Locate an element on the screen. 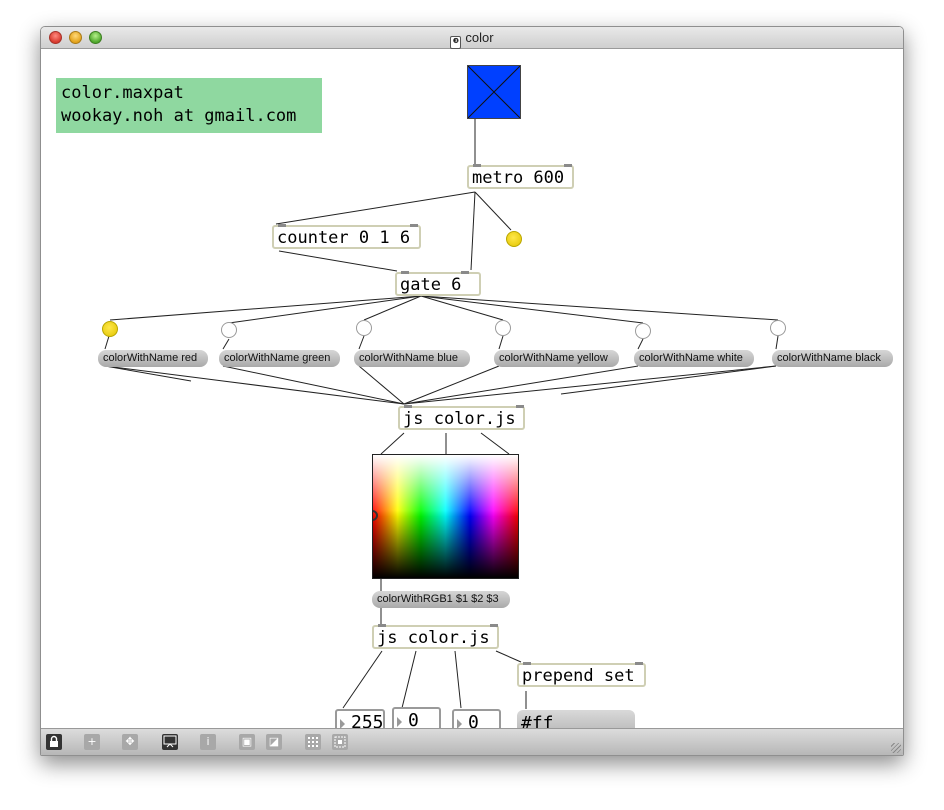  toggle-white is located at coordinates (643, 331).